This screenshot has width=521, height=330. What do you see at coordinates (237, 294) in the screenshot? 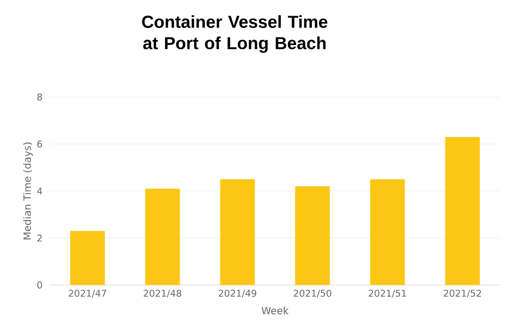
I see `x-tick-label: 2021/49` at bounding box center [237, 294].